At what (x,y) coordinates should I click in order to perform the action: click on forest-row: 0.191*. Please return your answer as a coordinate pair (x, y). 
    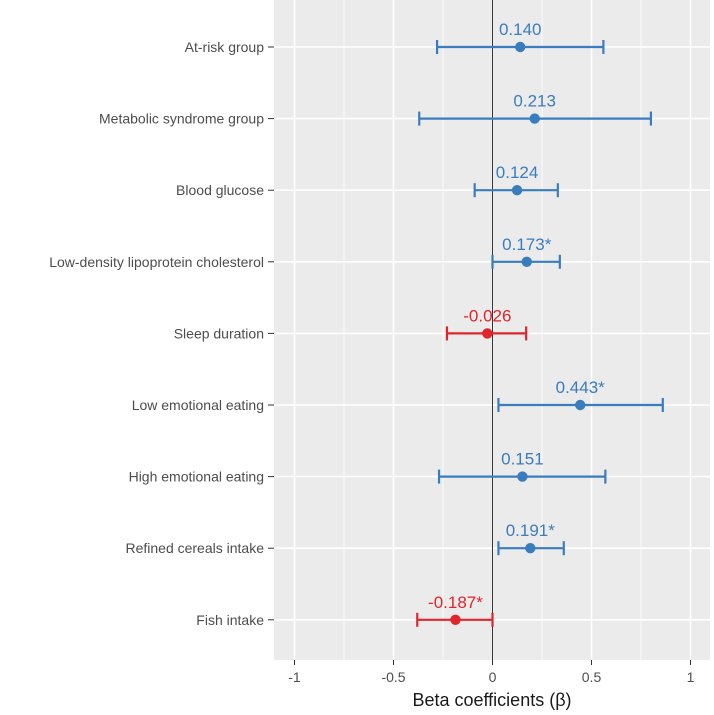
    Looking at the image, I should click on (531, 538).